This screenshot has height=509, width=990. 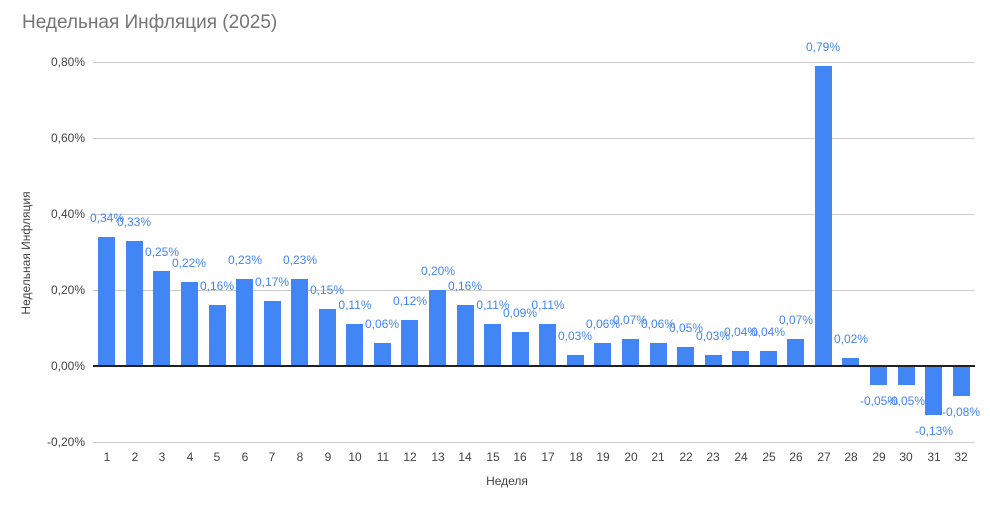 I want to click on bar-label-week-12: 0,12%, so click(x=410, y=301).